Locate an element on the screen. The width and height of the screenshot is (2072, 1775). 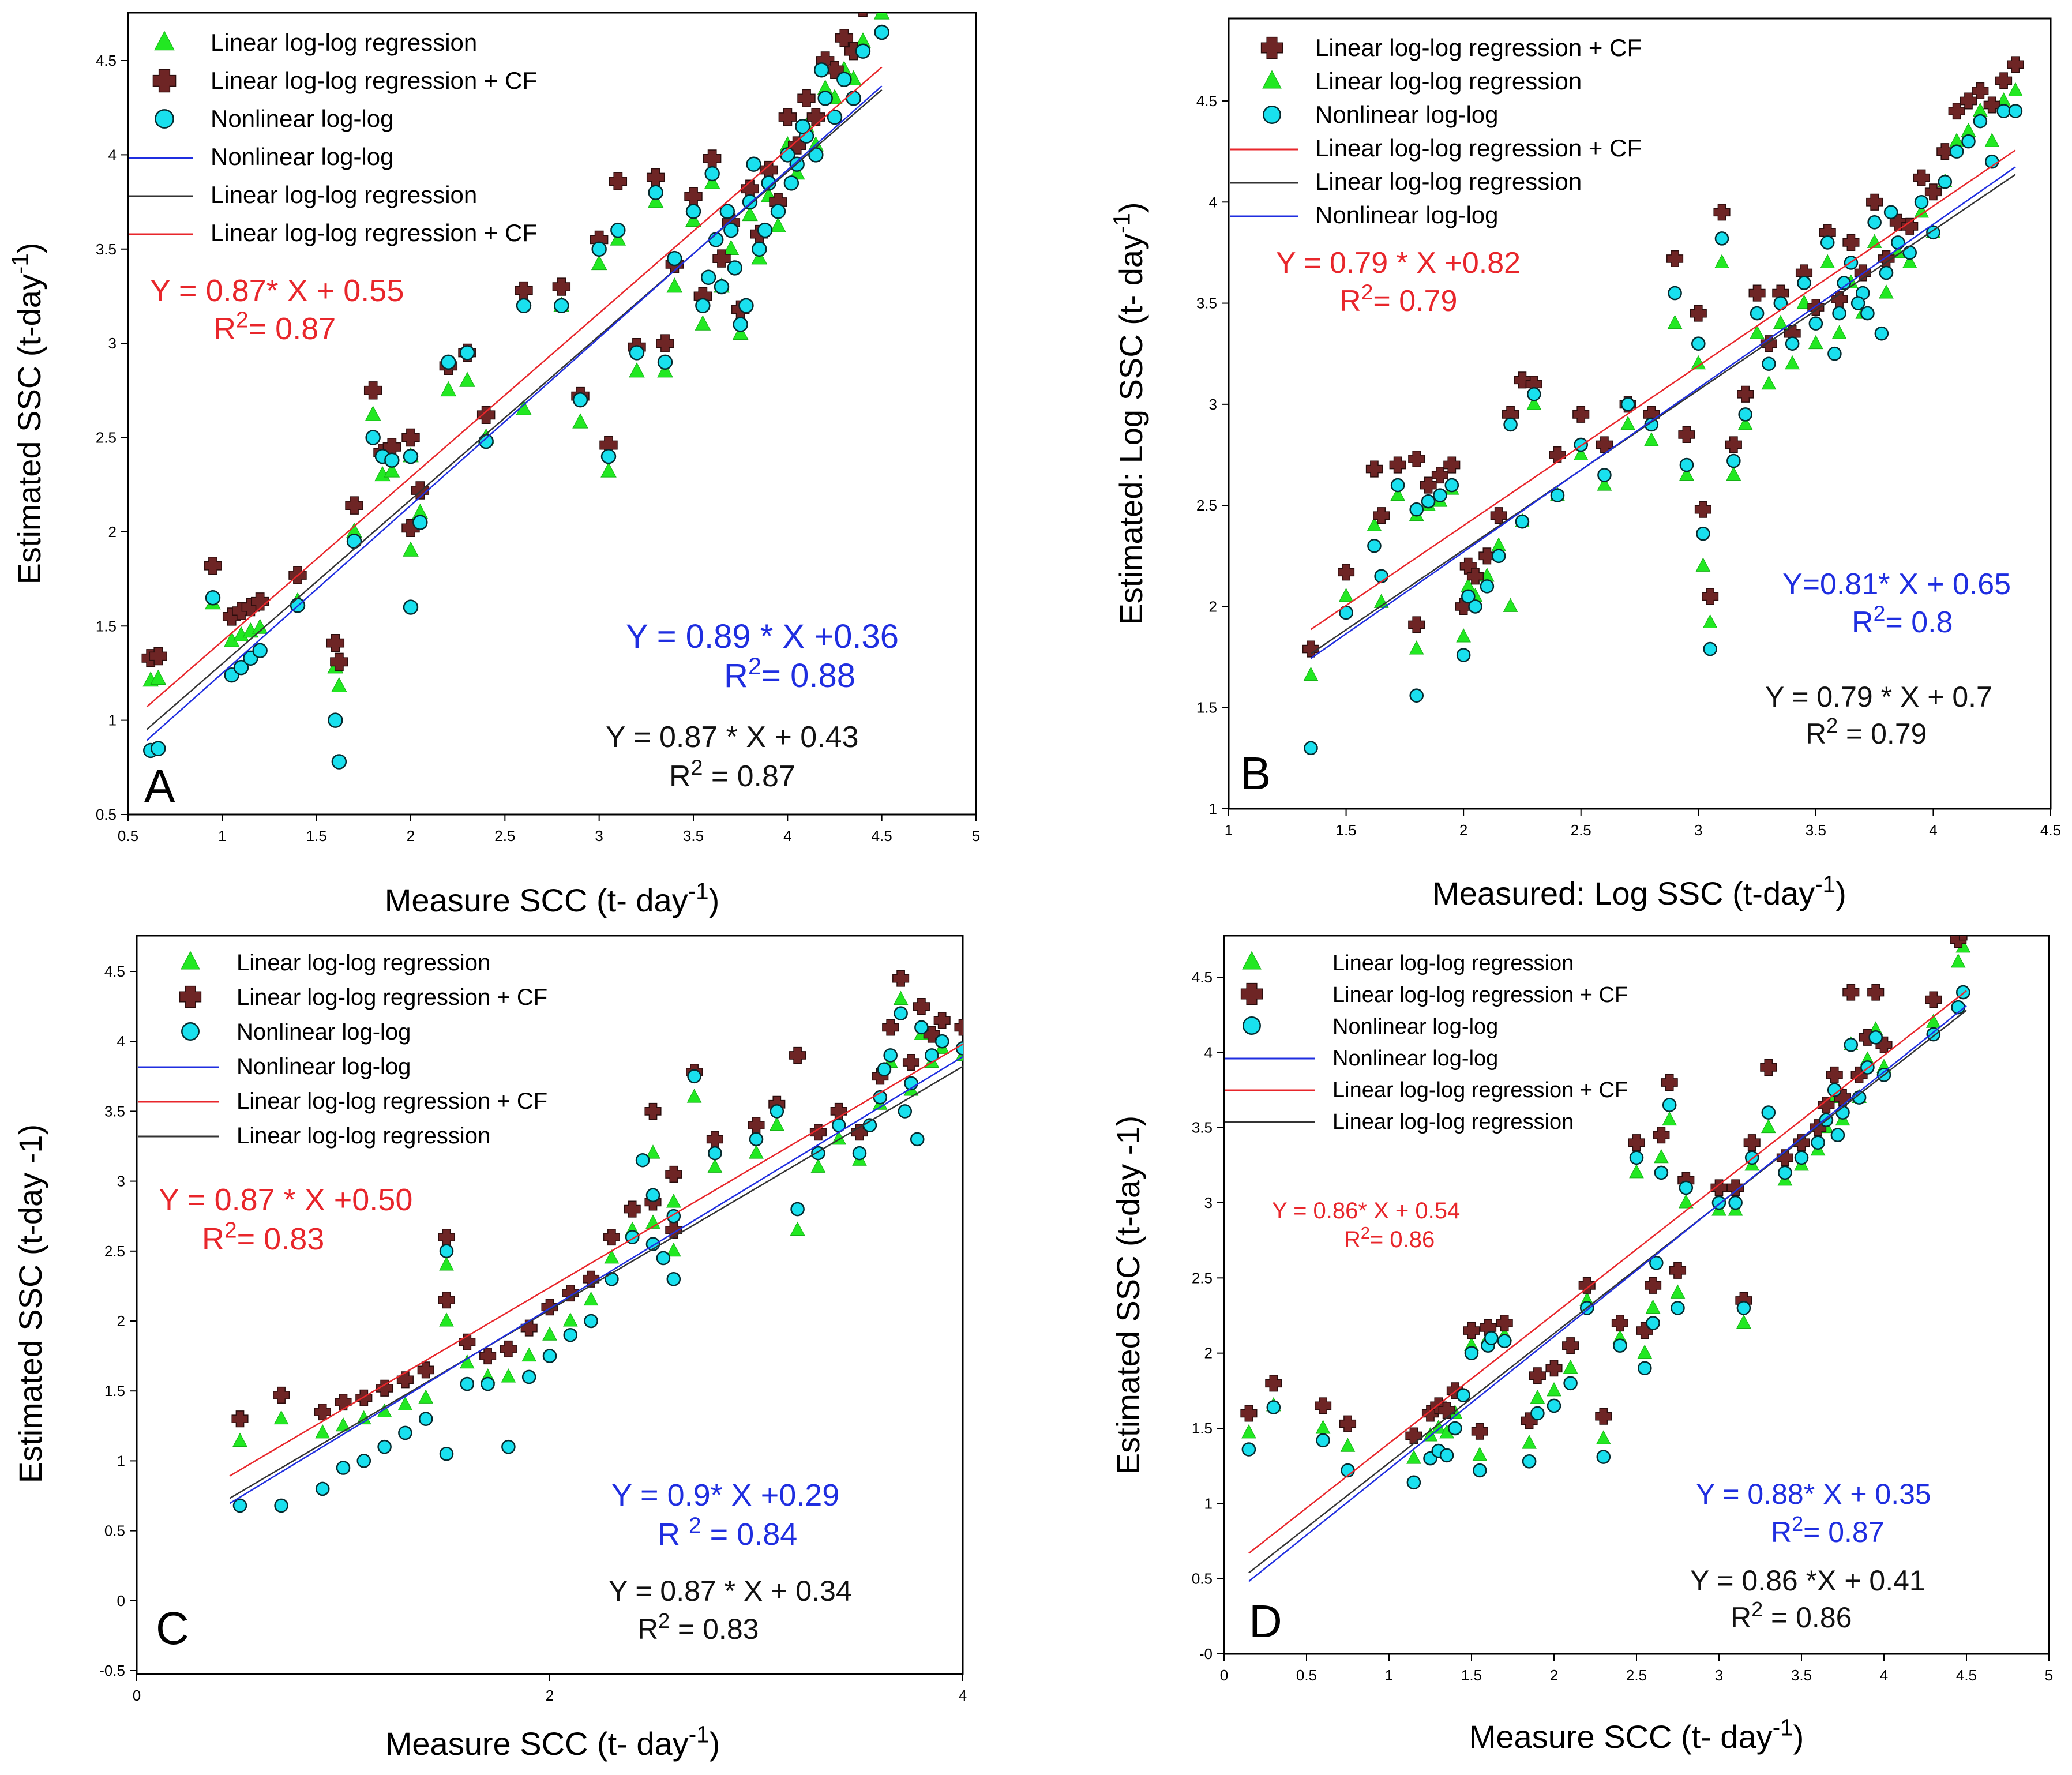
y-axis-label-text: Estimated SSC (t-day is located at coordinates (29, 429).